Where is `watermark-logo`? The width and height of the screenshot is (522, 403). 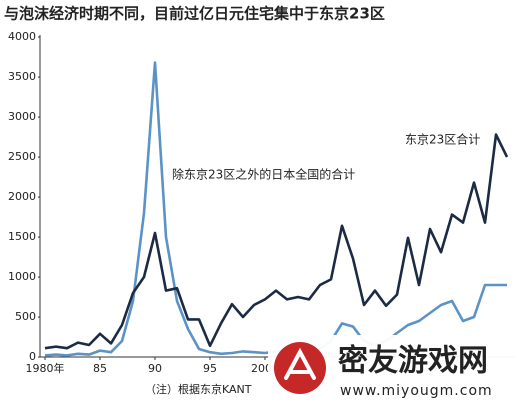
watermark-logo is located at coordinates (300, 368).